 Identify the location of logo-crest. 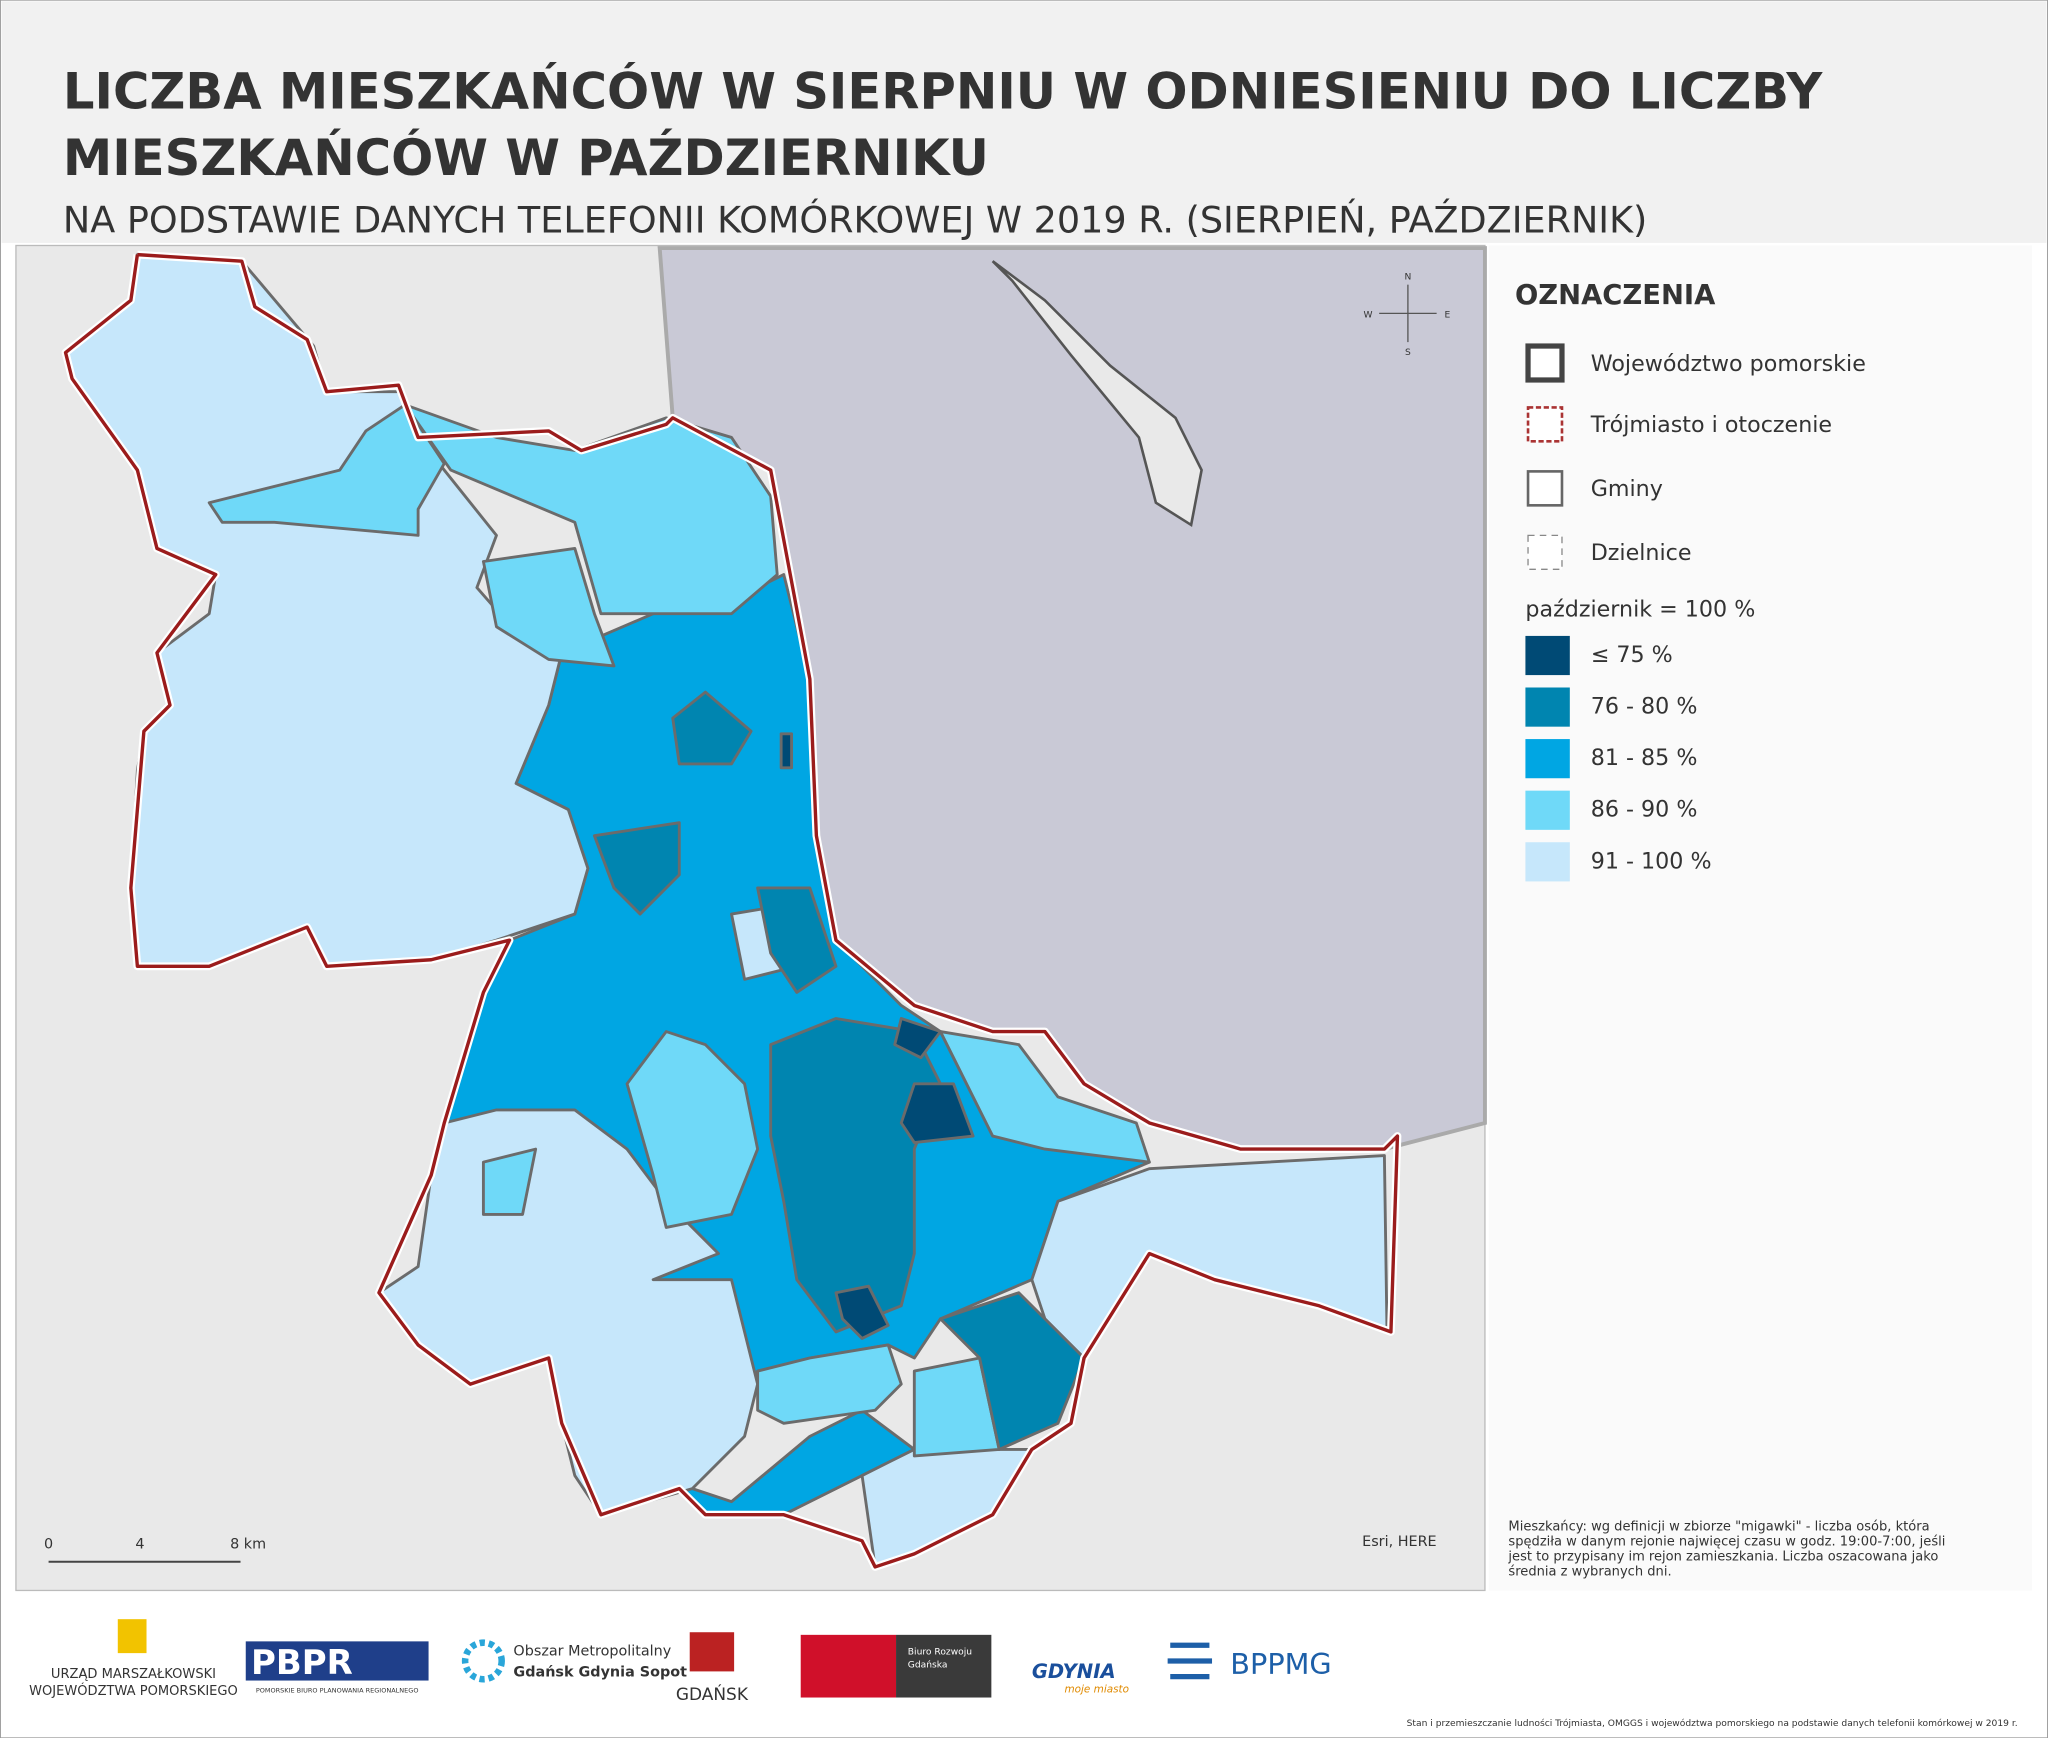
(132, 1636).